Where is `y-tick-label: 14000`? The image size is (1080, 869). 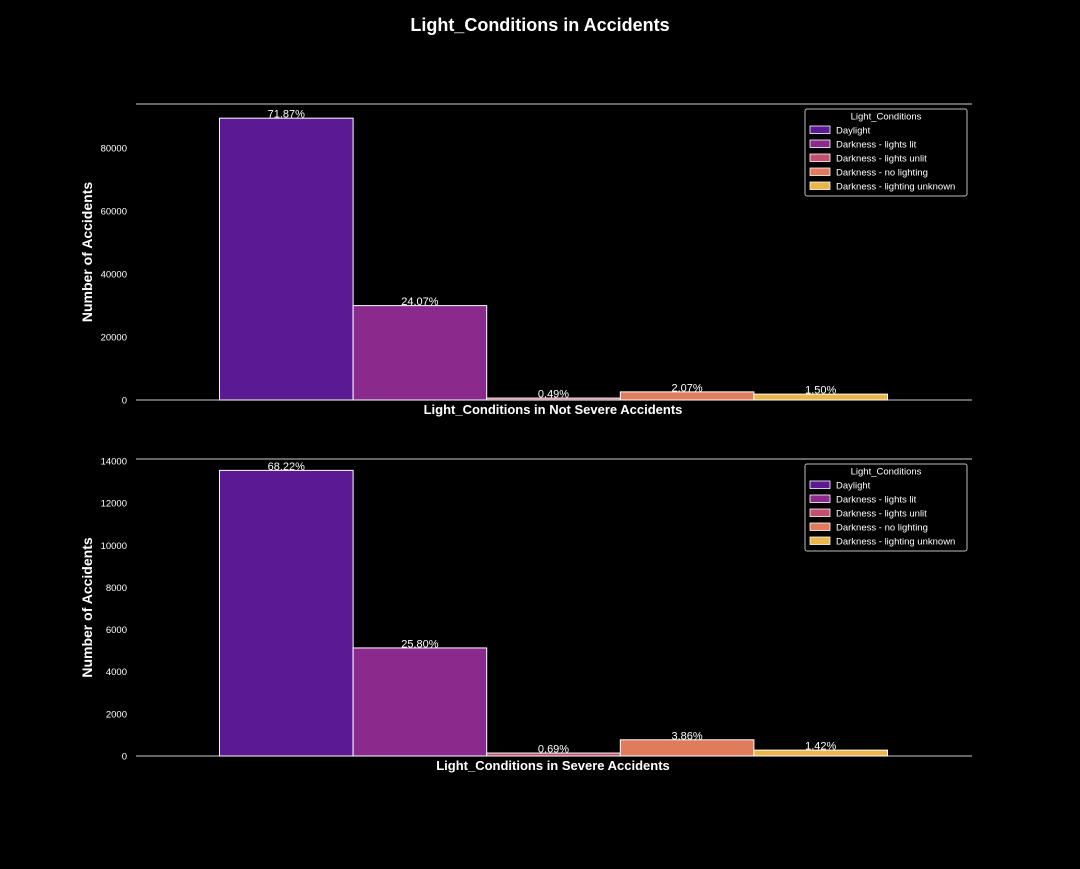
y-tick-label: 14000 is located at coordinates (114, 462).